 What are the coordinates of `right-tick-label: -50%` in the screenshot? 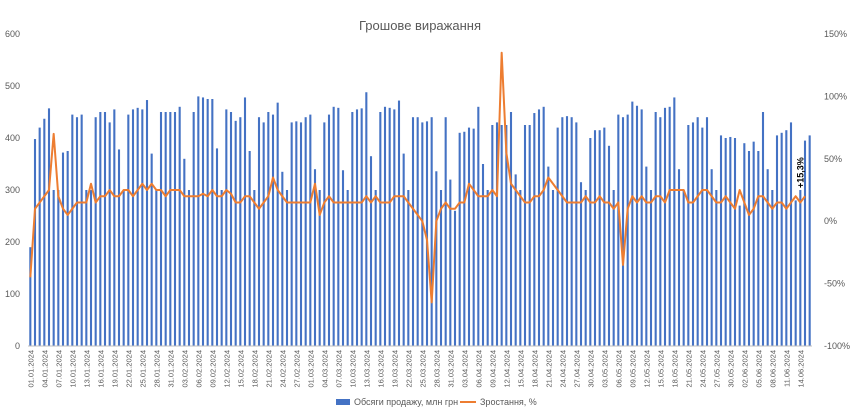 It's located at (834, 284).